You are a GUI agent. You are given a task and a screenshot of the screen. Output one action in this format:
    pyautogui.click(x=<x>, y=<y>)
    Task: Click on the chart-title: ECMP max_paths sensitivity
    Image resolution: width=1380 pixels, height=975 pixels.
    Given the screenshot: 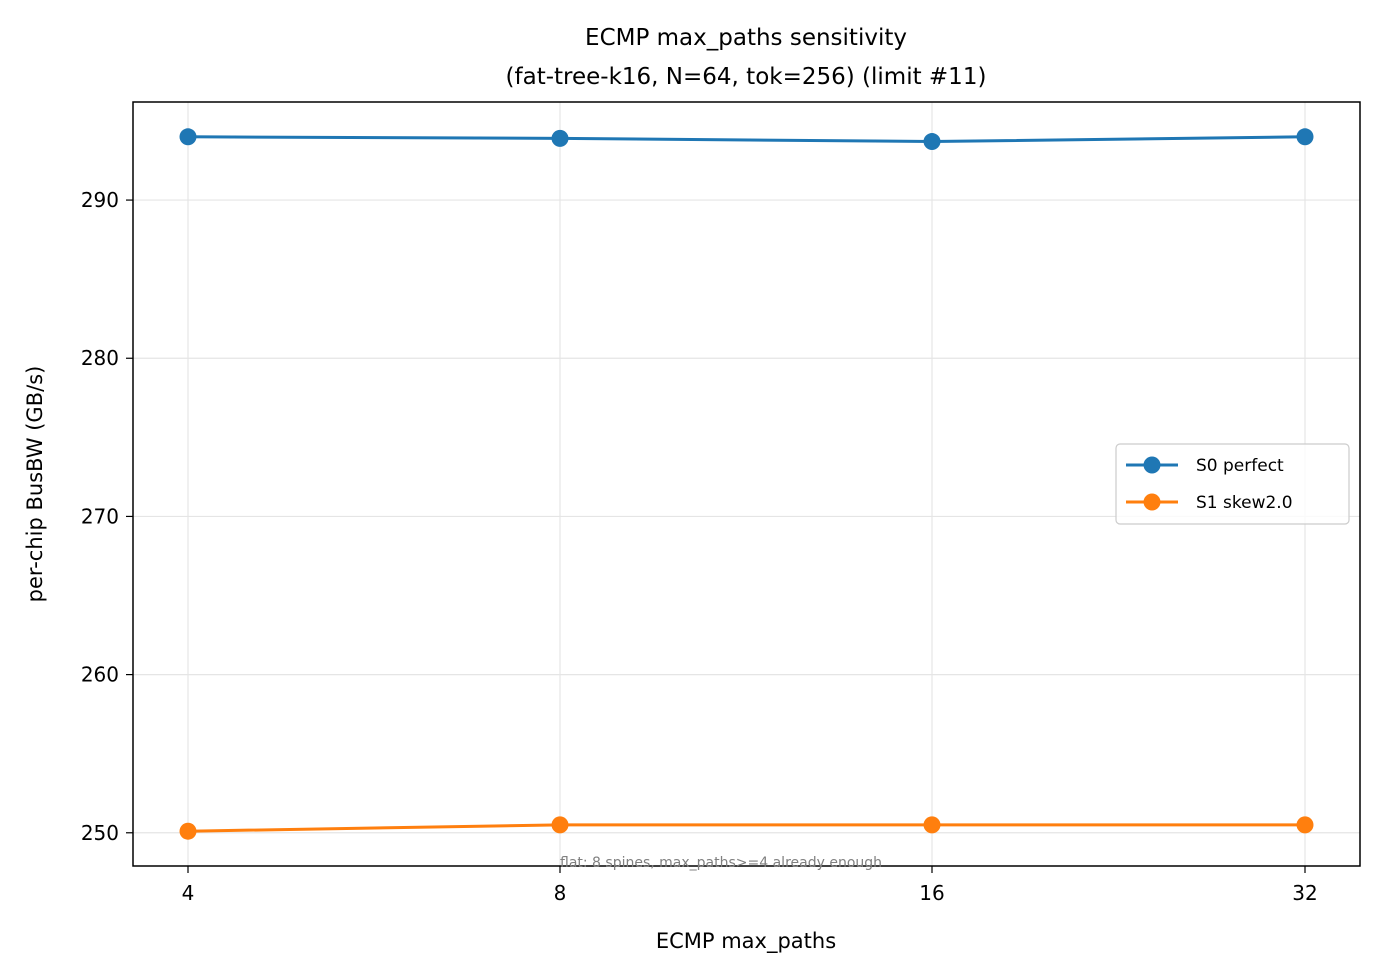 What is the action you would take?
    pyautogui.click(x=746, y=38)
    